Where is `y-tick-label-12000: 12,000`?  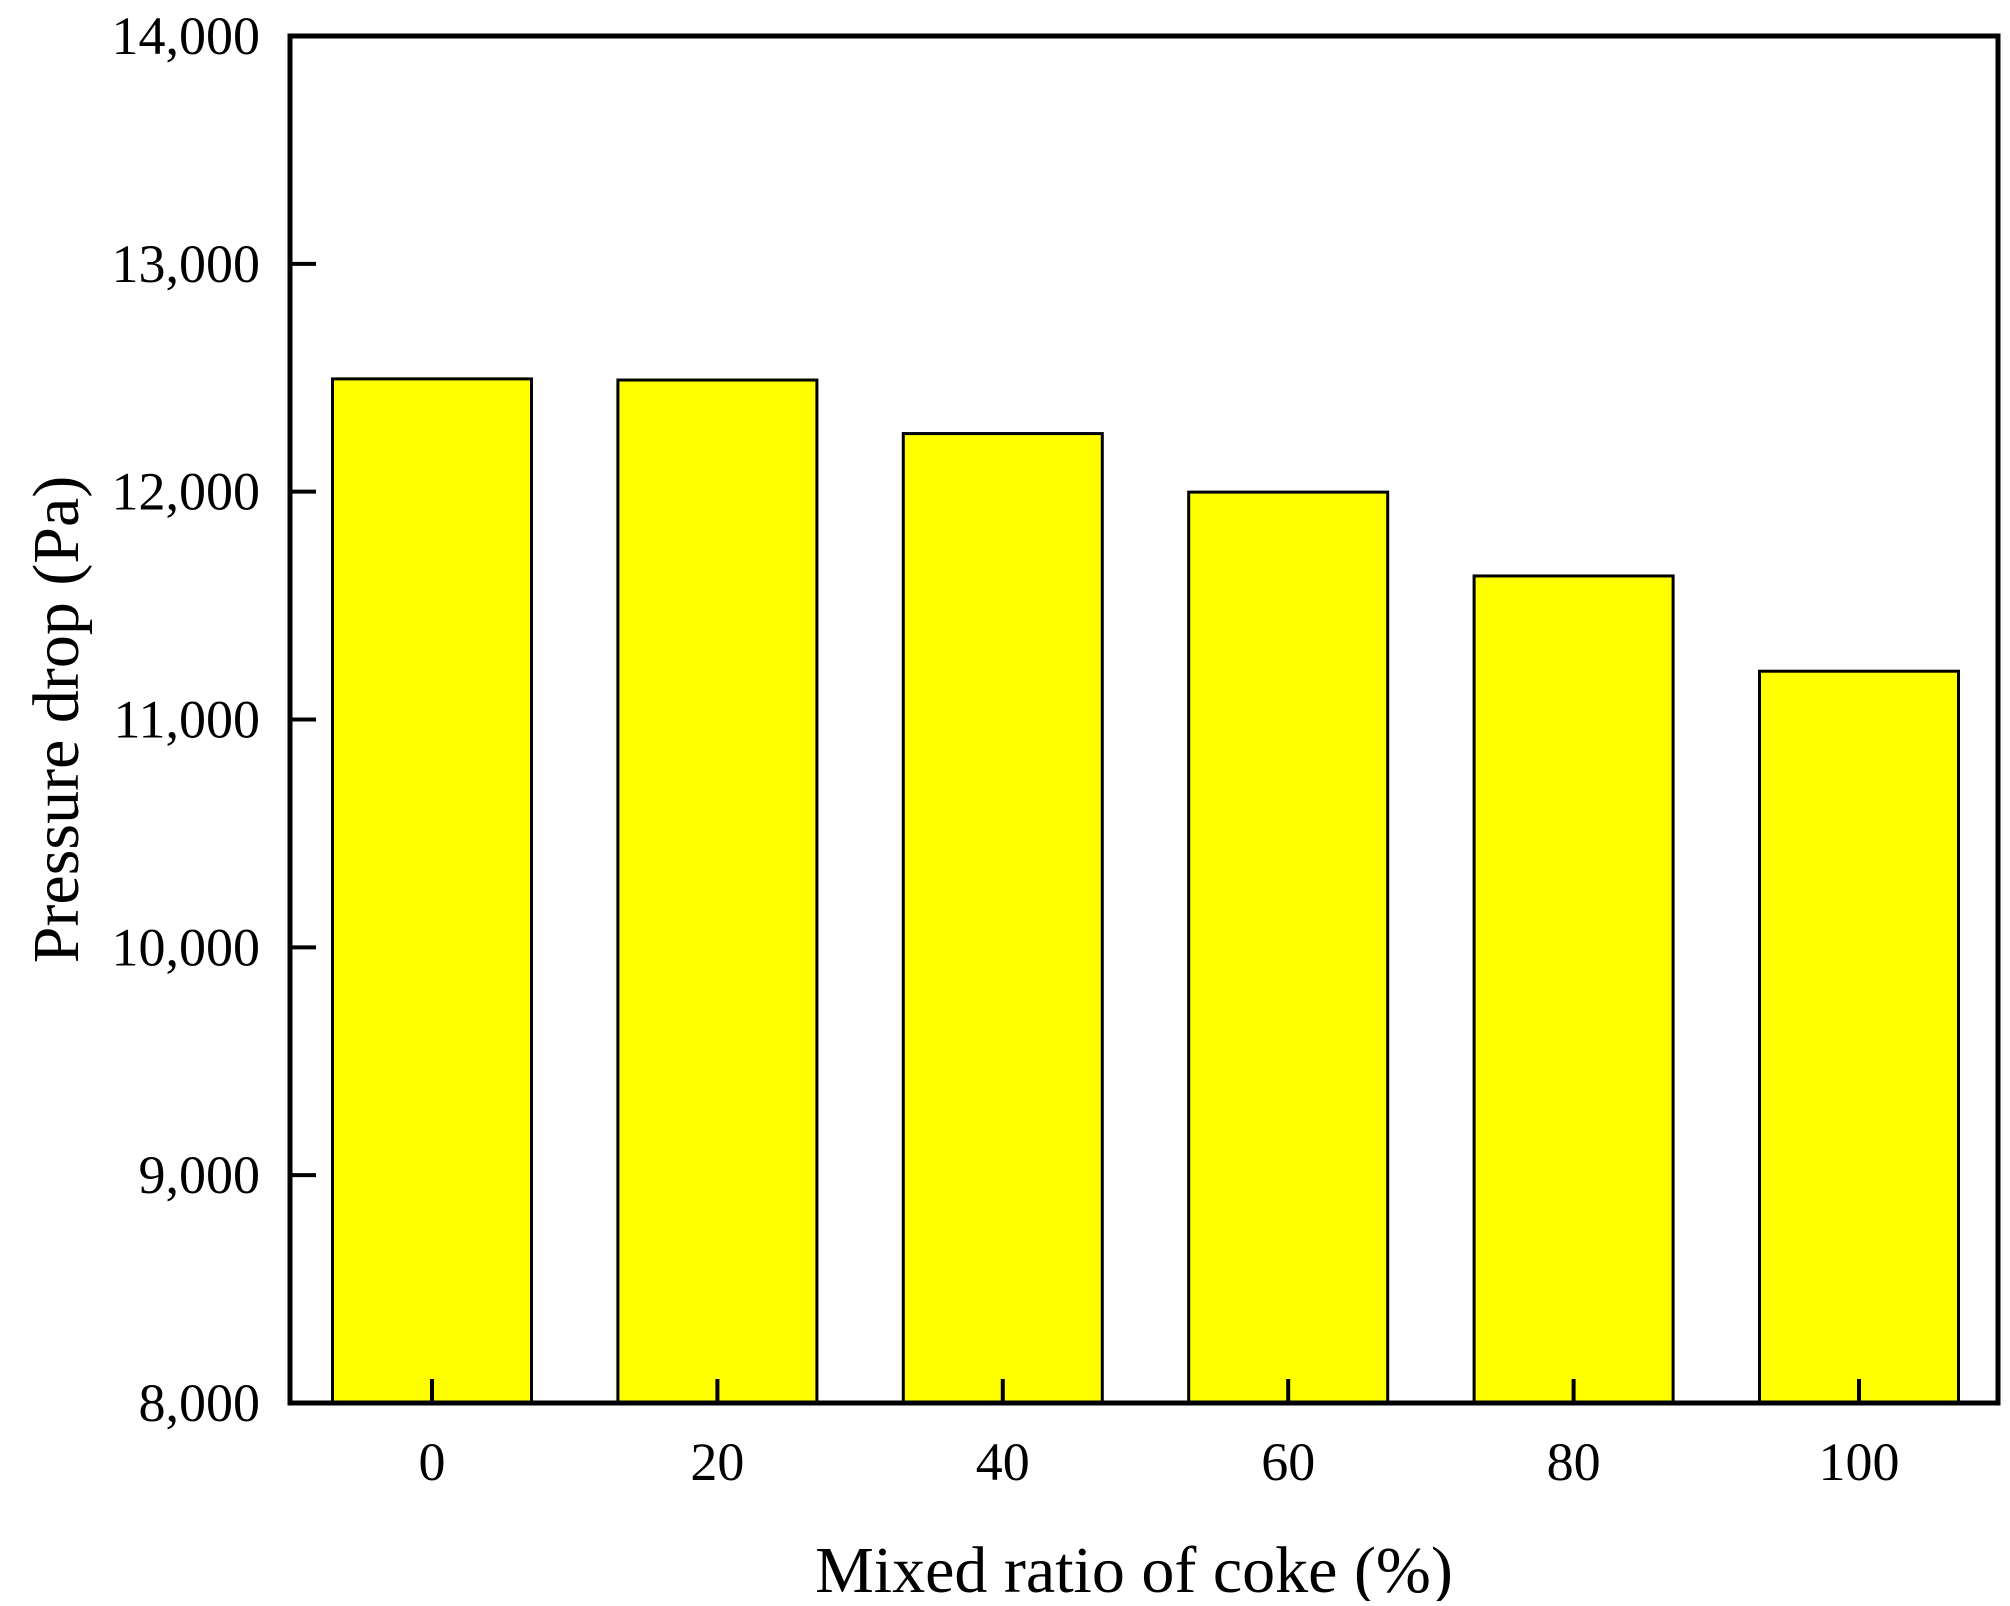
y-tick-label-12000: 12,000 is located at coordinates (186, 492).